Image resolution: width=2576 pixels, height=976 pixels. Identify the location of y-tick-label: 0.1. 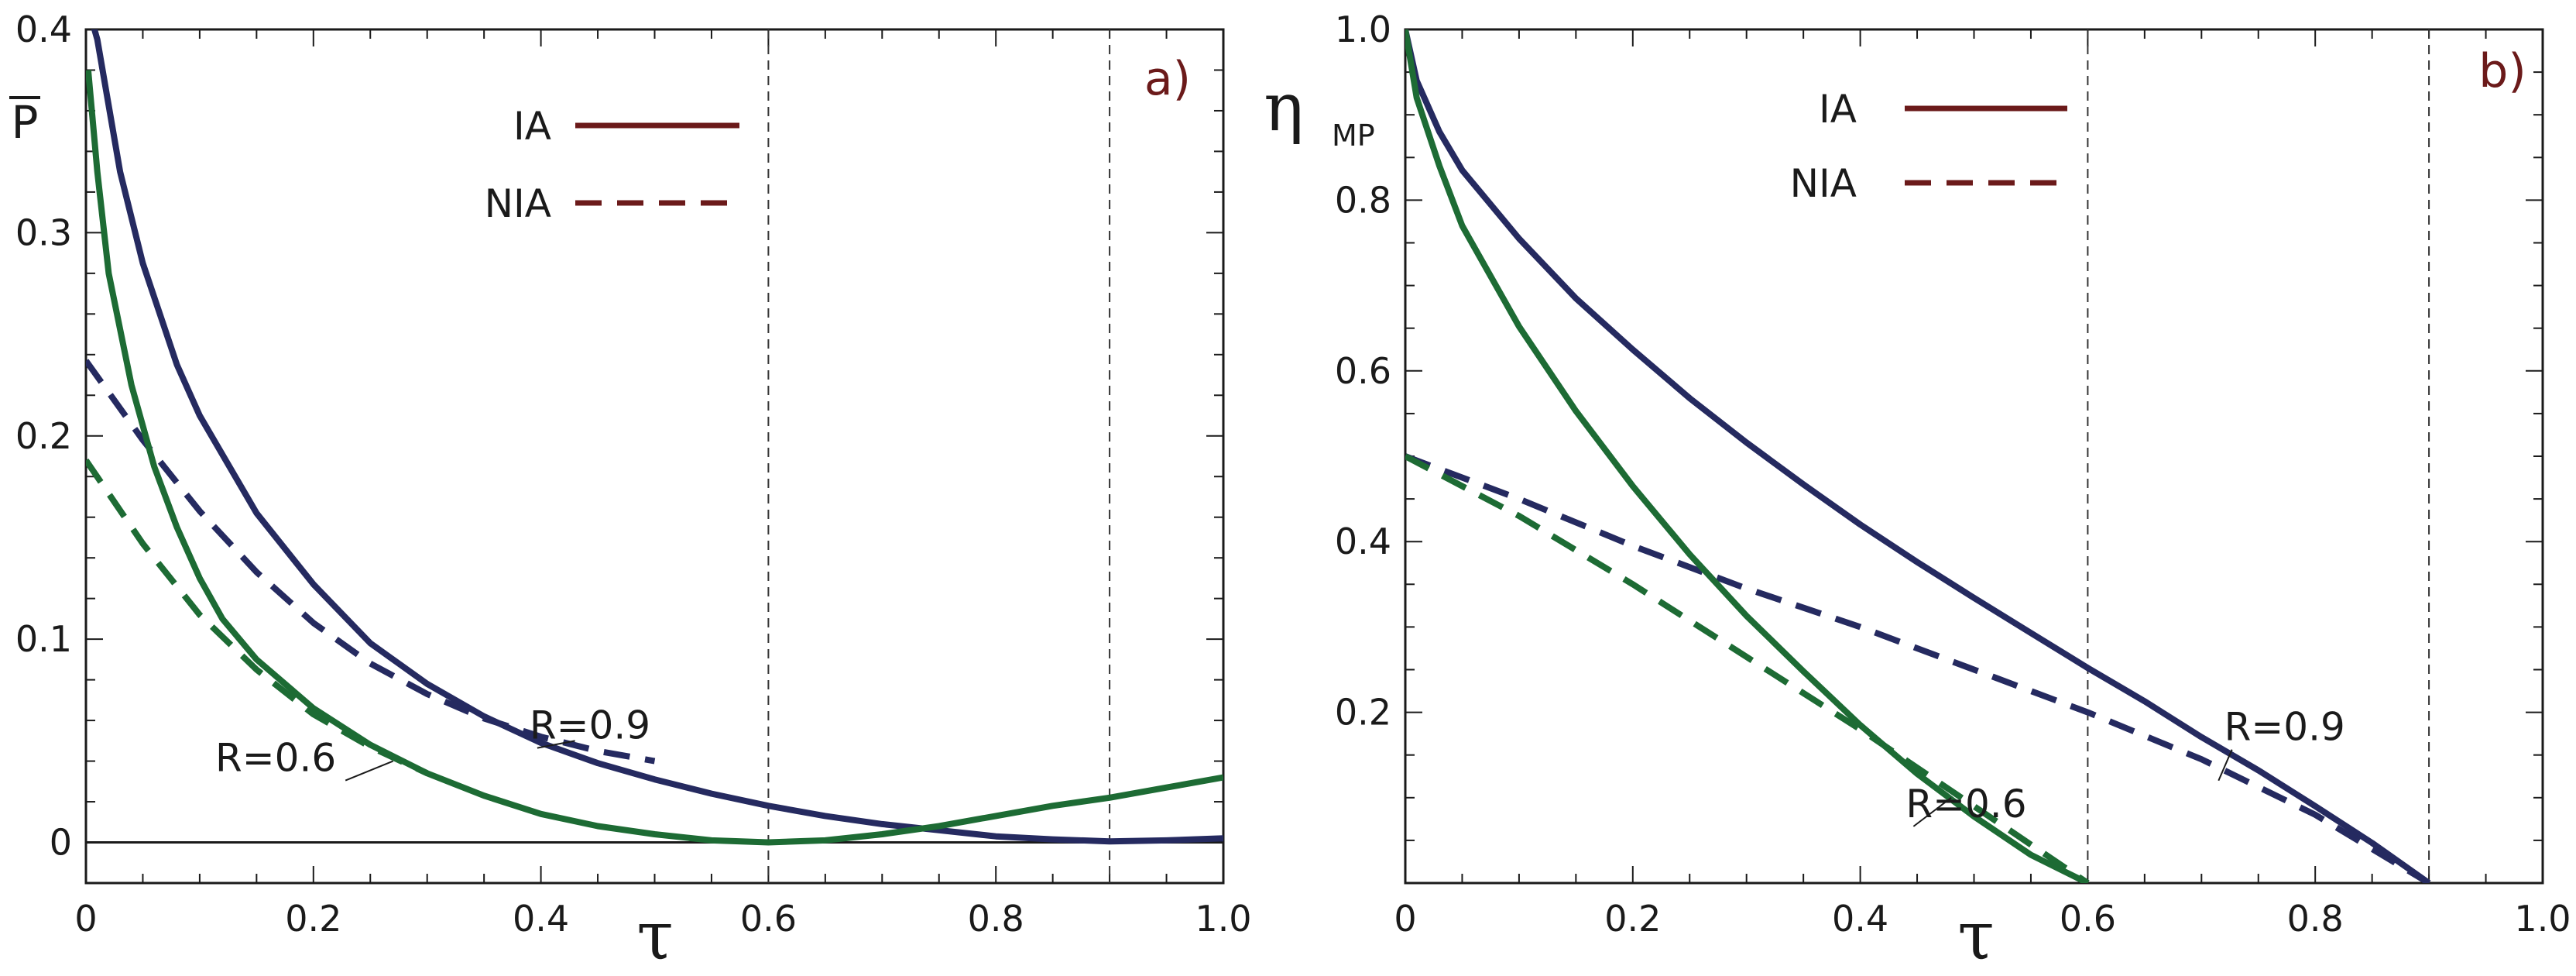
(43, 639).